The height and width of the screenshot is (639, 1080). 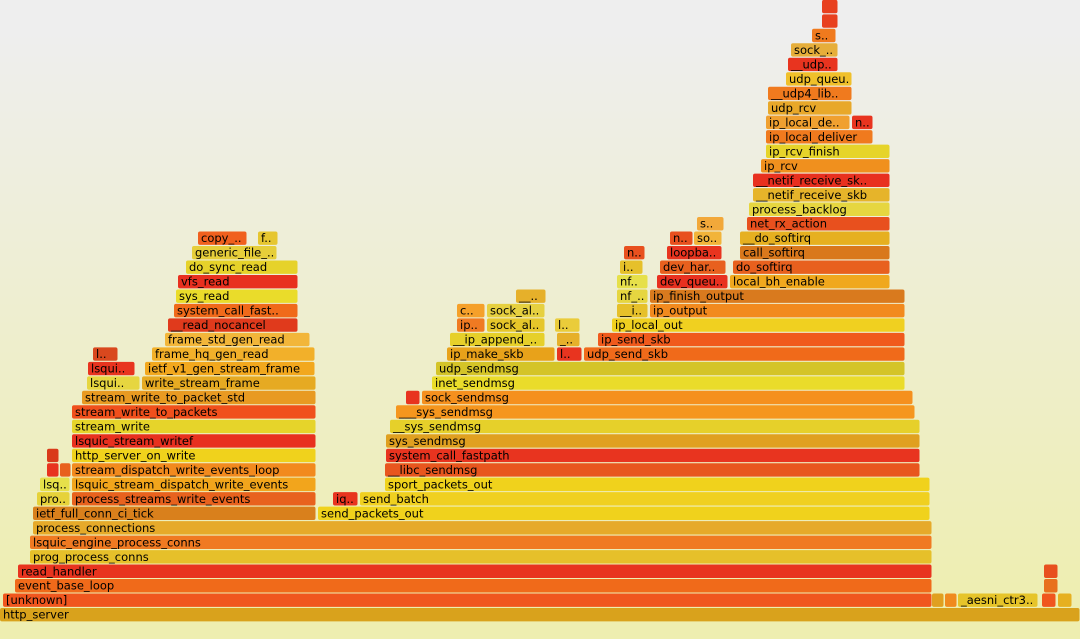 I want to click on frame: i.., so click(x=631, y=267).